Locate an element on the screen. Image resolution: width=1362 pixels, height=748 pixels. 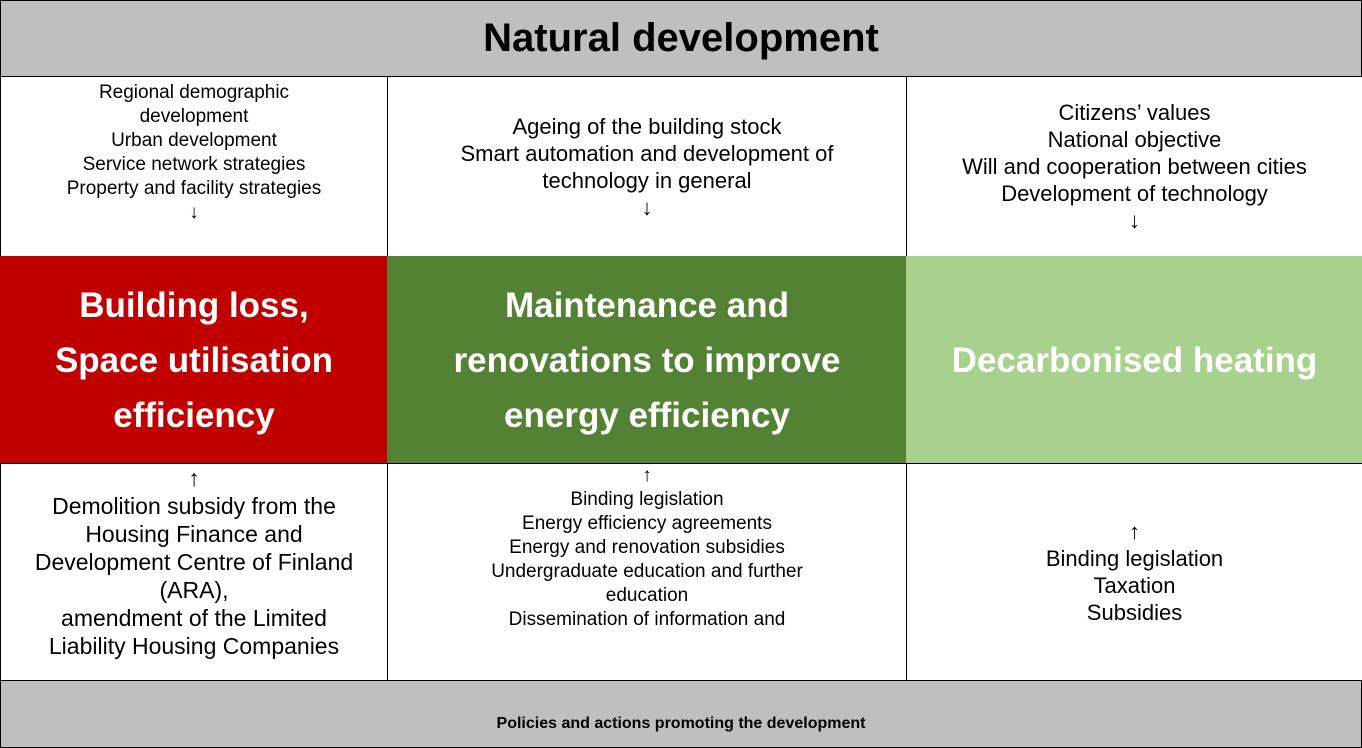
text-line: Urban development is located at coordinates (194, 140).